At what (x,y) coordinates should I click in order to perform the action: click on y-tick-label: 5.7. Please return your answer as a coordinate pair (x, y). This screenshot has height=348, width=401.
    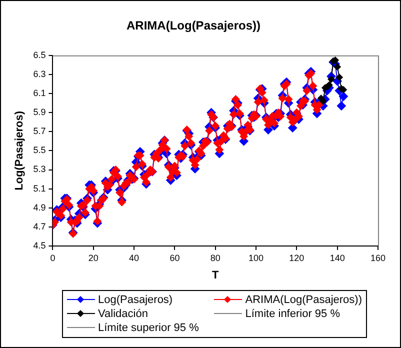
    Looking at the image, I should click on (39, 131).